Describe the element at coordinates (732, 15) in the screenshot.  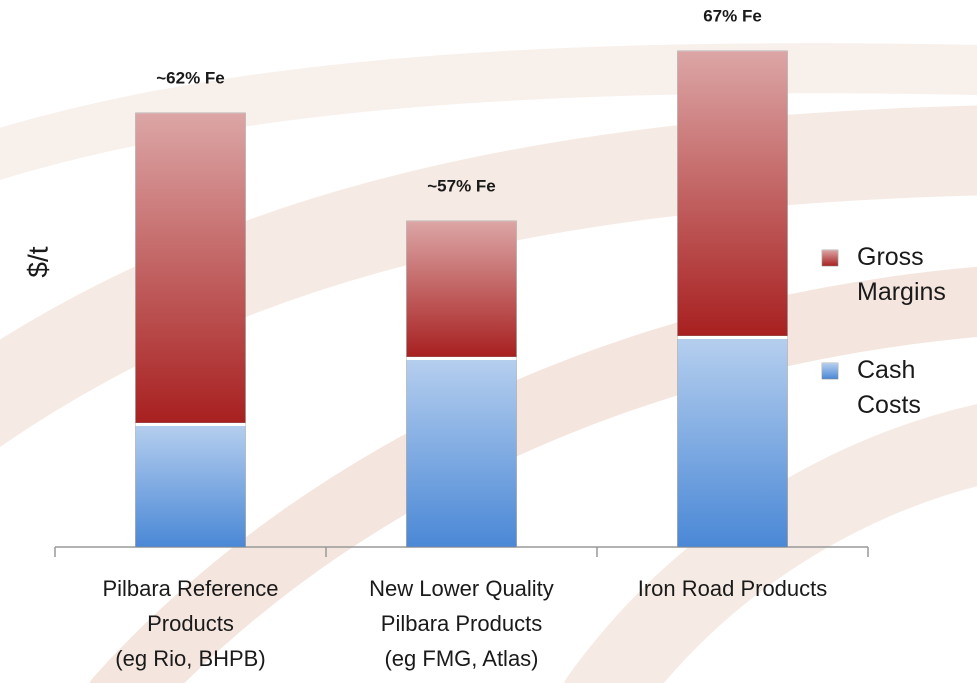
I see `bar-annotation: 67% Fe` at that location.